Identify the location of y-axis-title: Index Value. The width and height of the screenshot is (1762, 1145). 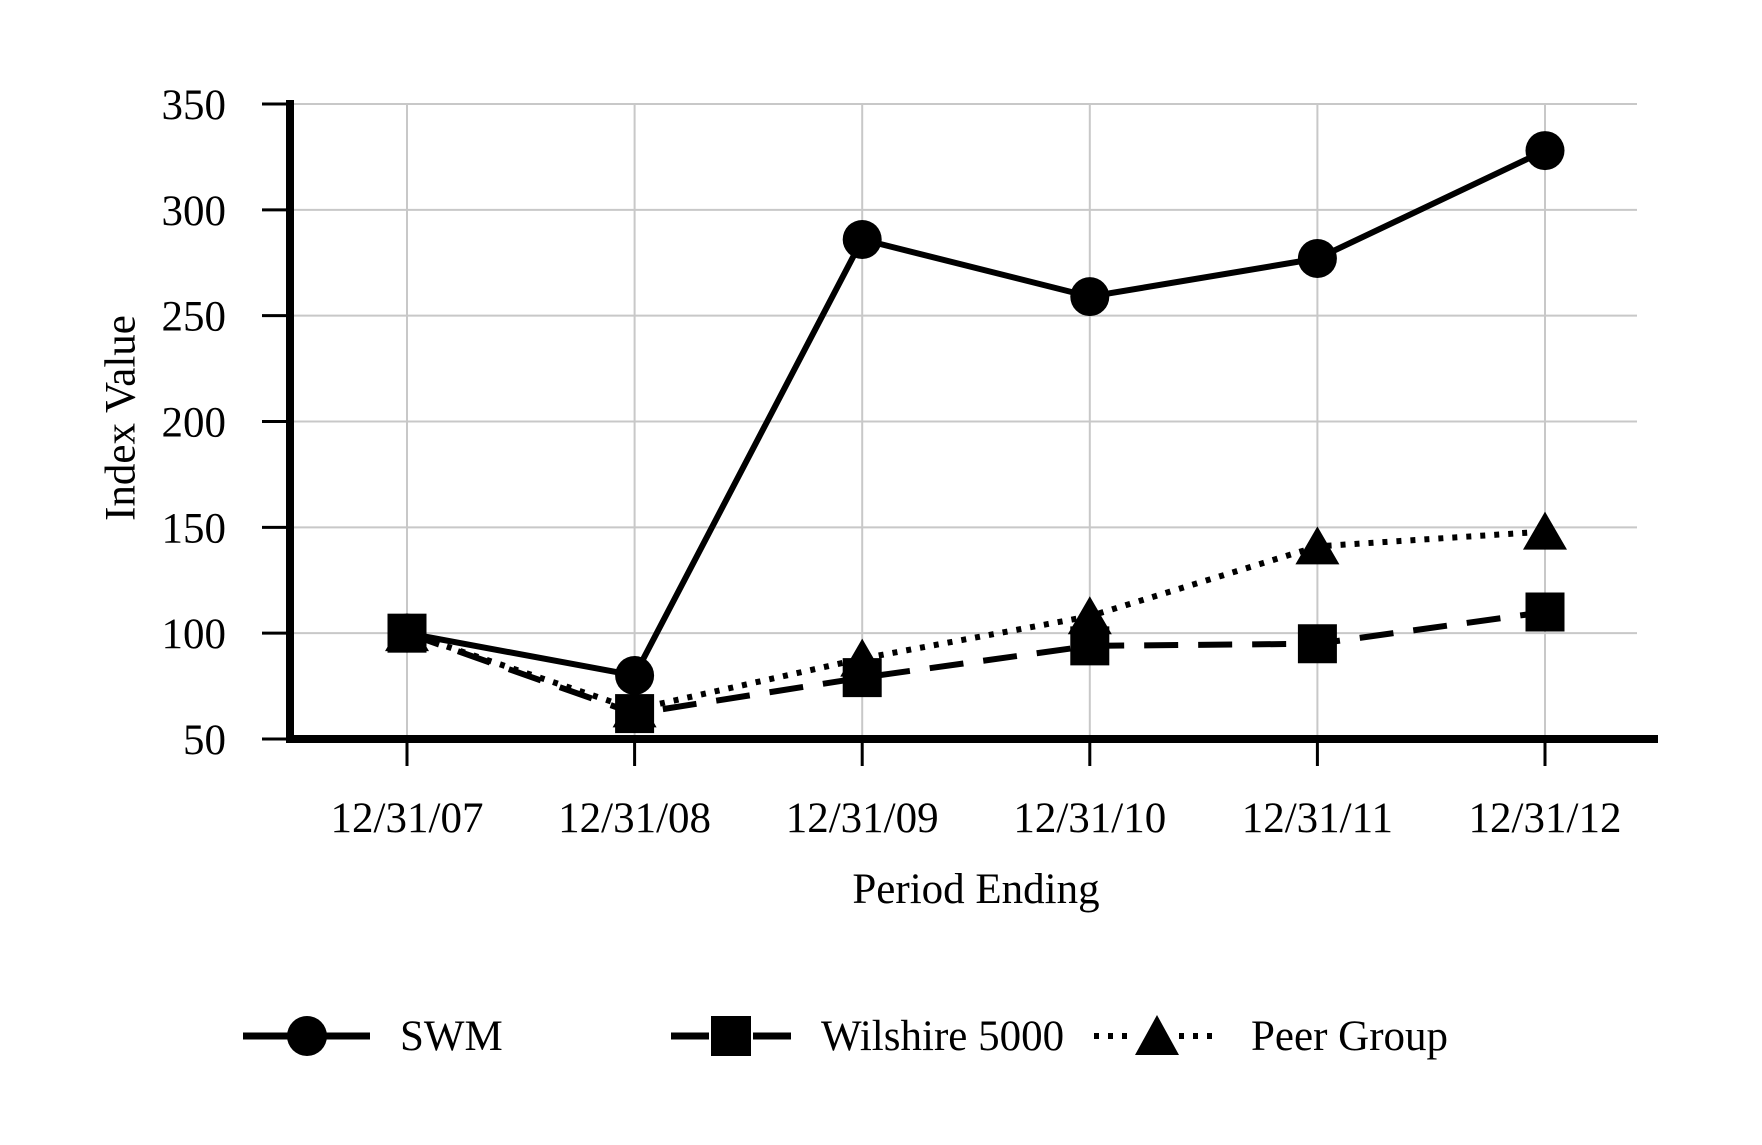
(121, 418).